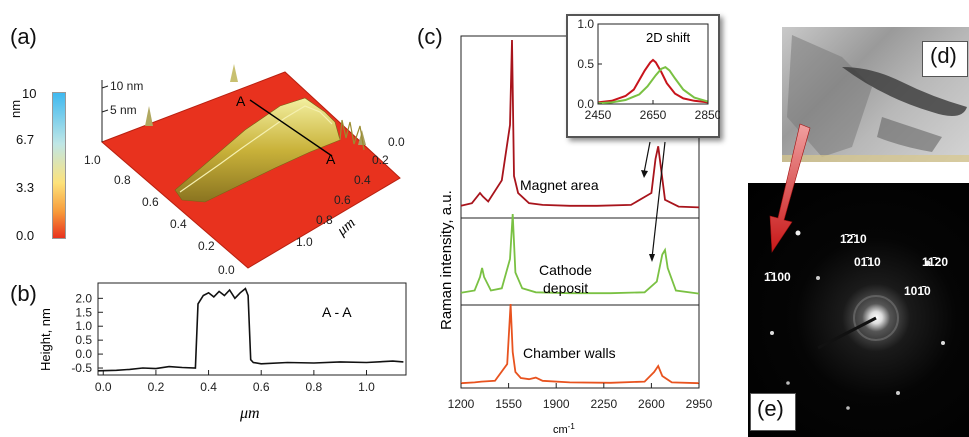 This screenshot has height=437, width=969. Describe the element at coordinates (603, 404) in the screenshot. I see `x-tick-label: 2250` at that location.